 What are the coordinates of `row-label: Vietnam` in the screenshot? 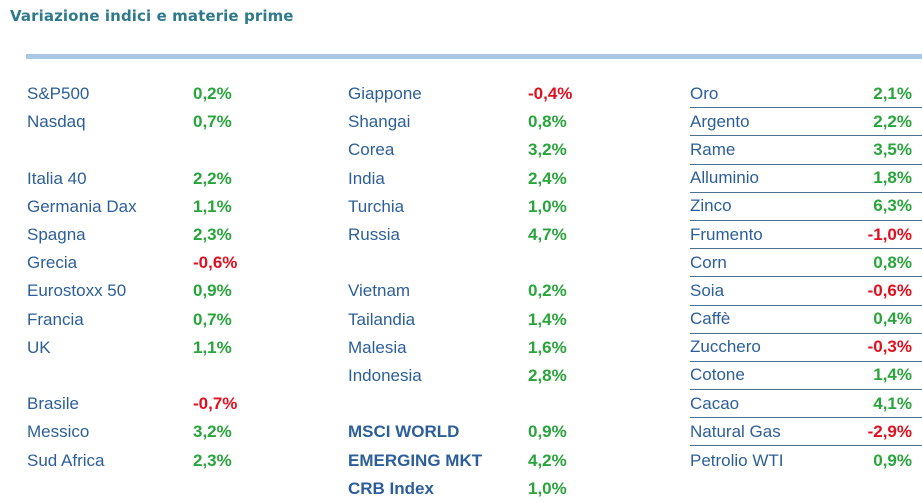 It's located at (379, 291).